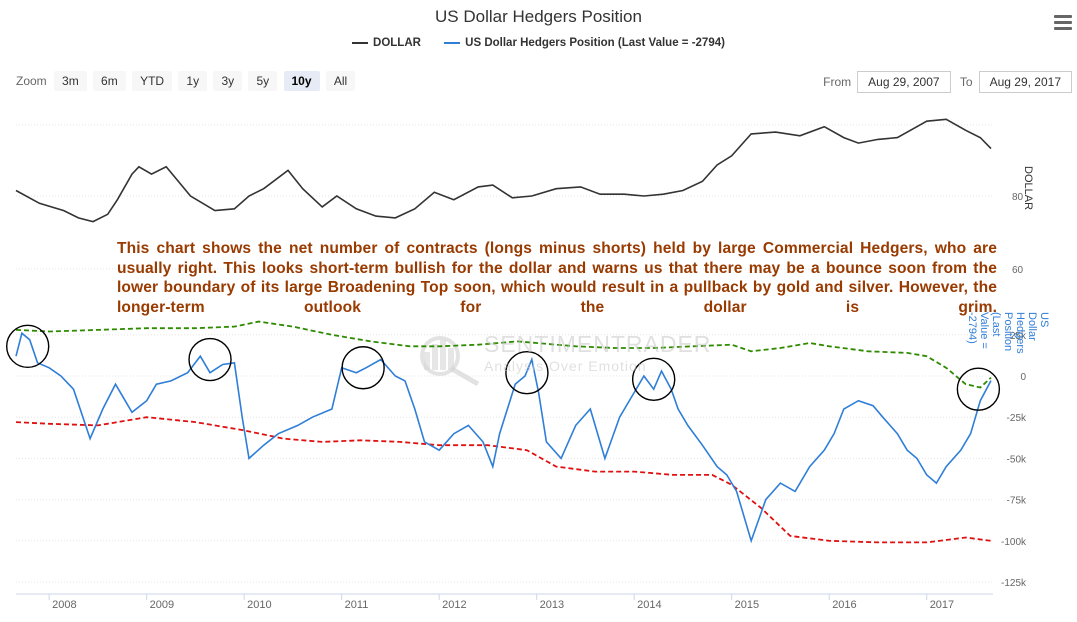 The height and width of the screenshot is (622, 1077). Describe the element at coordinates (942, 605) in the screenshot. I see `x-tick-label: 2017` at that location.